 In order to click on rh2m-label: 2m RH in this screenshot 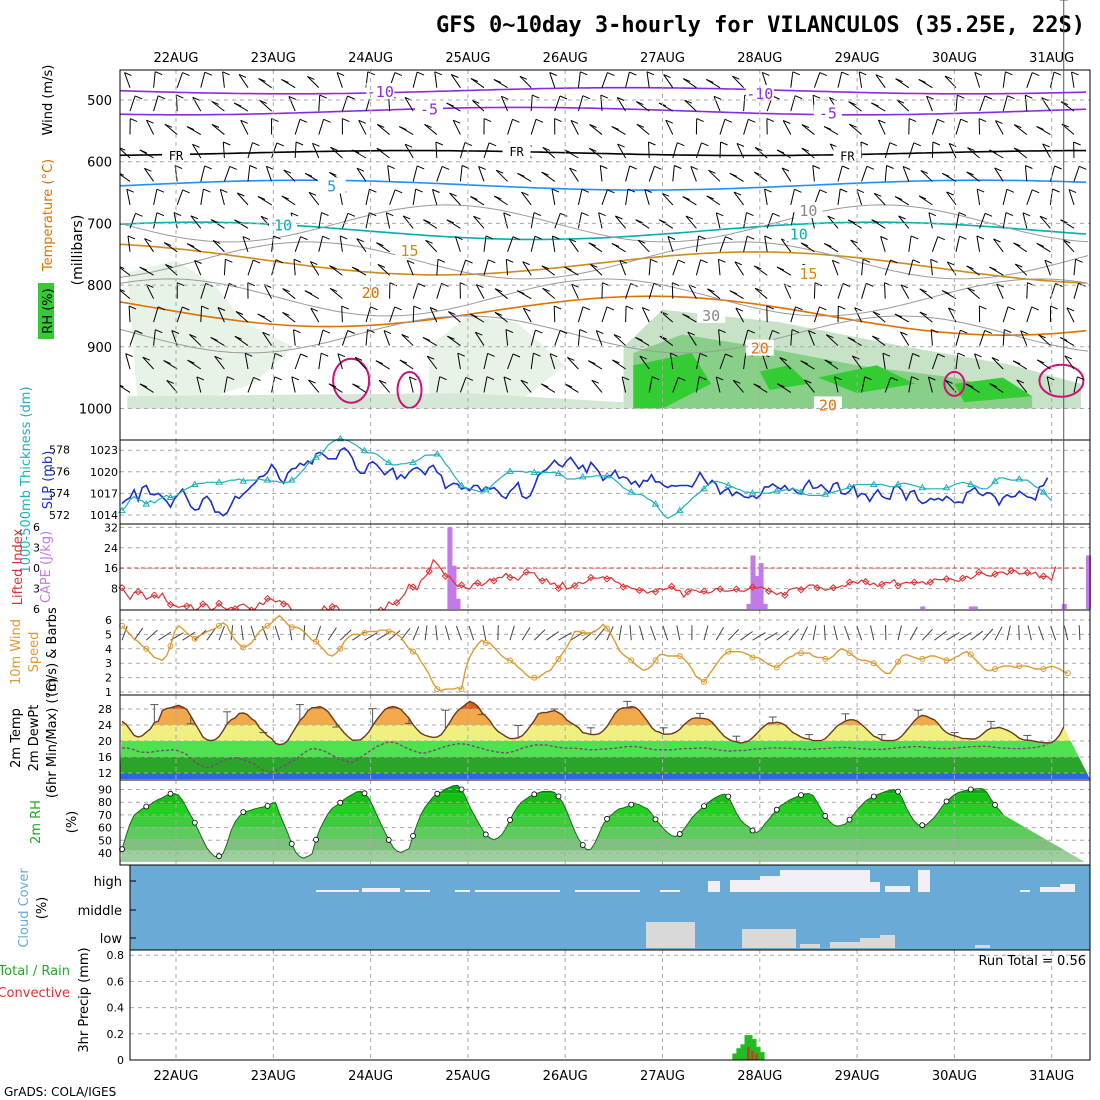, I will do `click(36, 822)`.